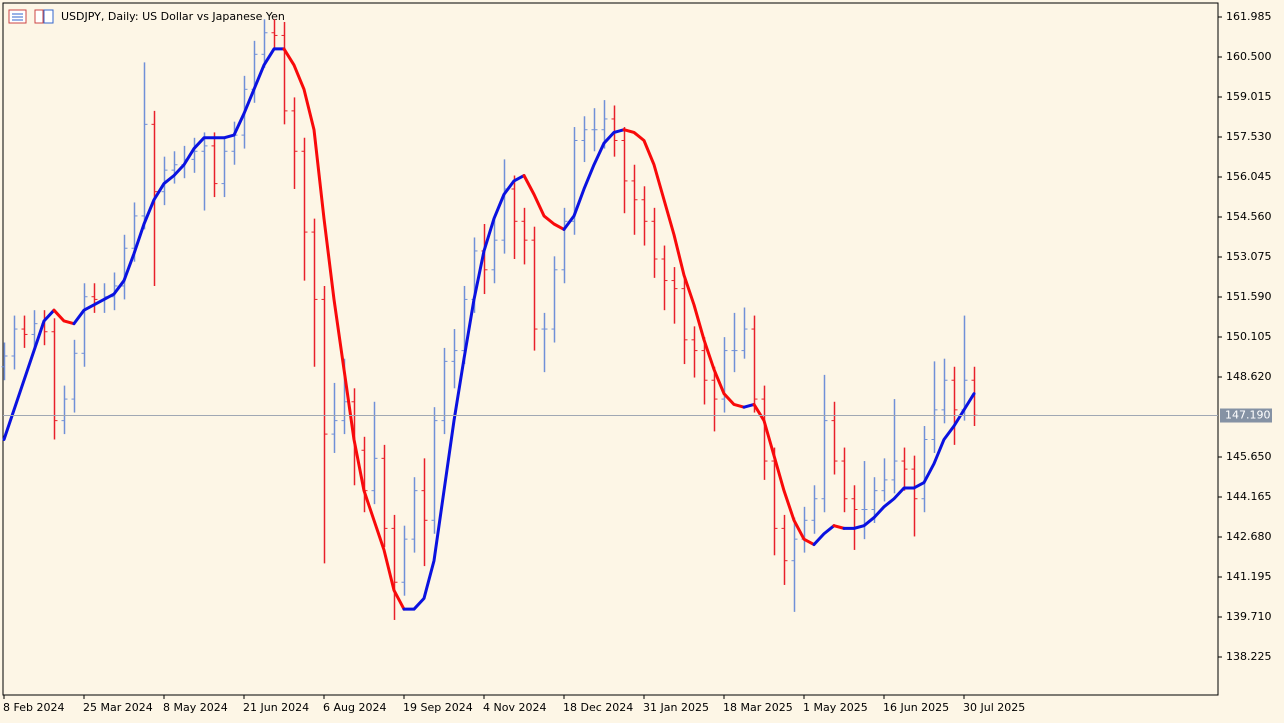  I want to click on y-tick-label: 157.530, so click(1249, 136).